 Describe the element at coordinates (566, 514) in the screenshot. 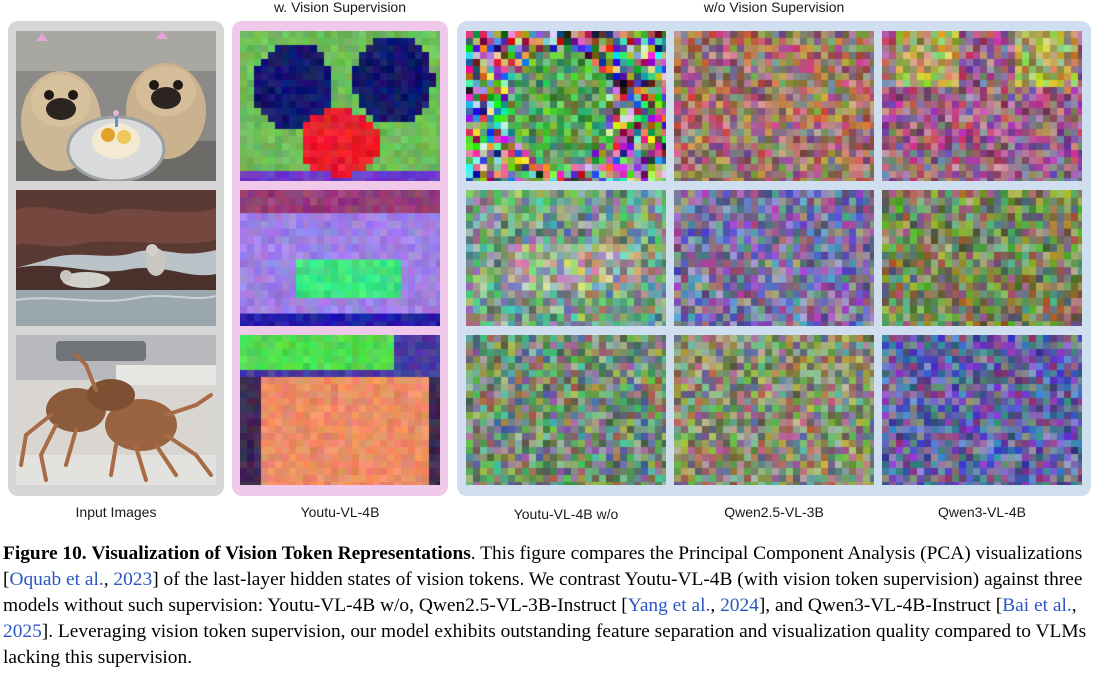

I see `label-youtu-without: Youtu-VL-4B w/o` at that location.